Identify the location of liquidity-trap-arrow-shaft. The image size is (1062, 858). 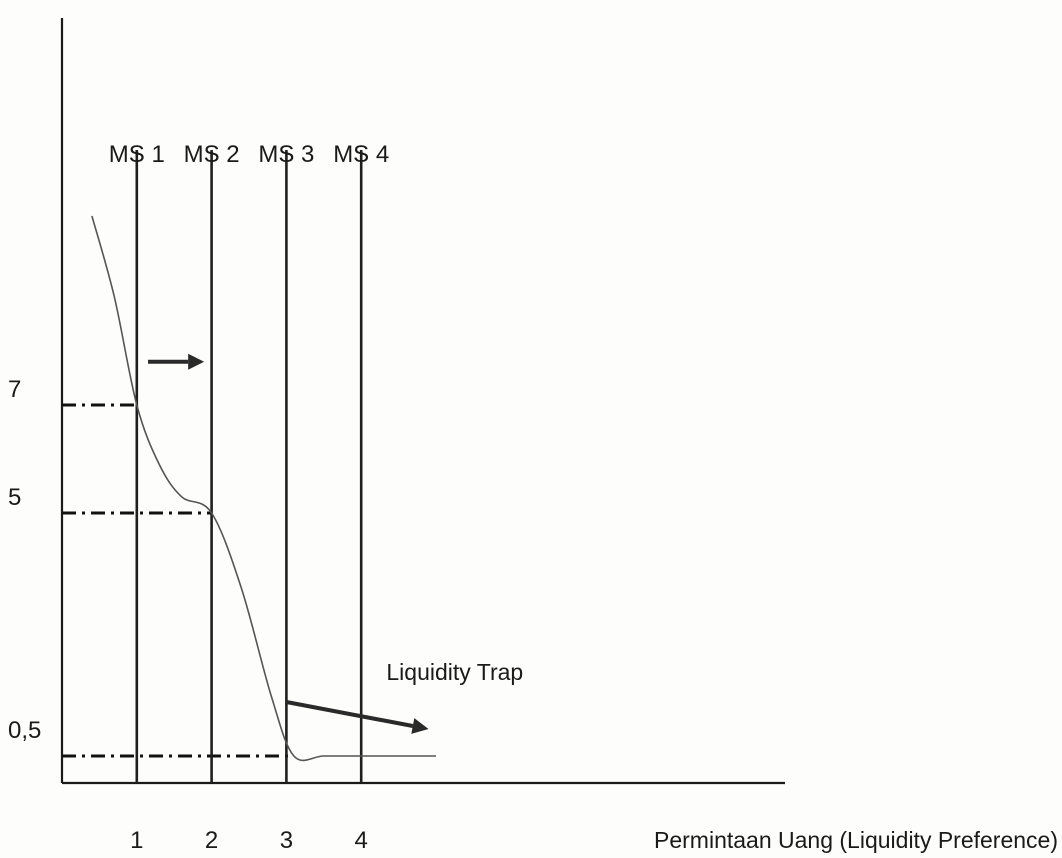
(350, 714).